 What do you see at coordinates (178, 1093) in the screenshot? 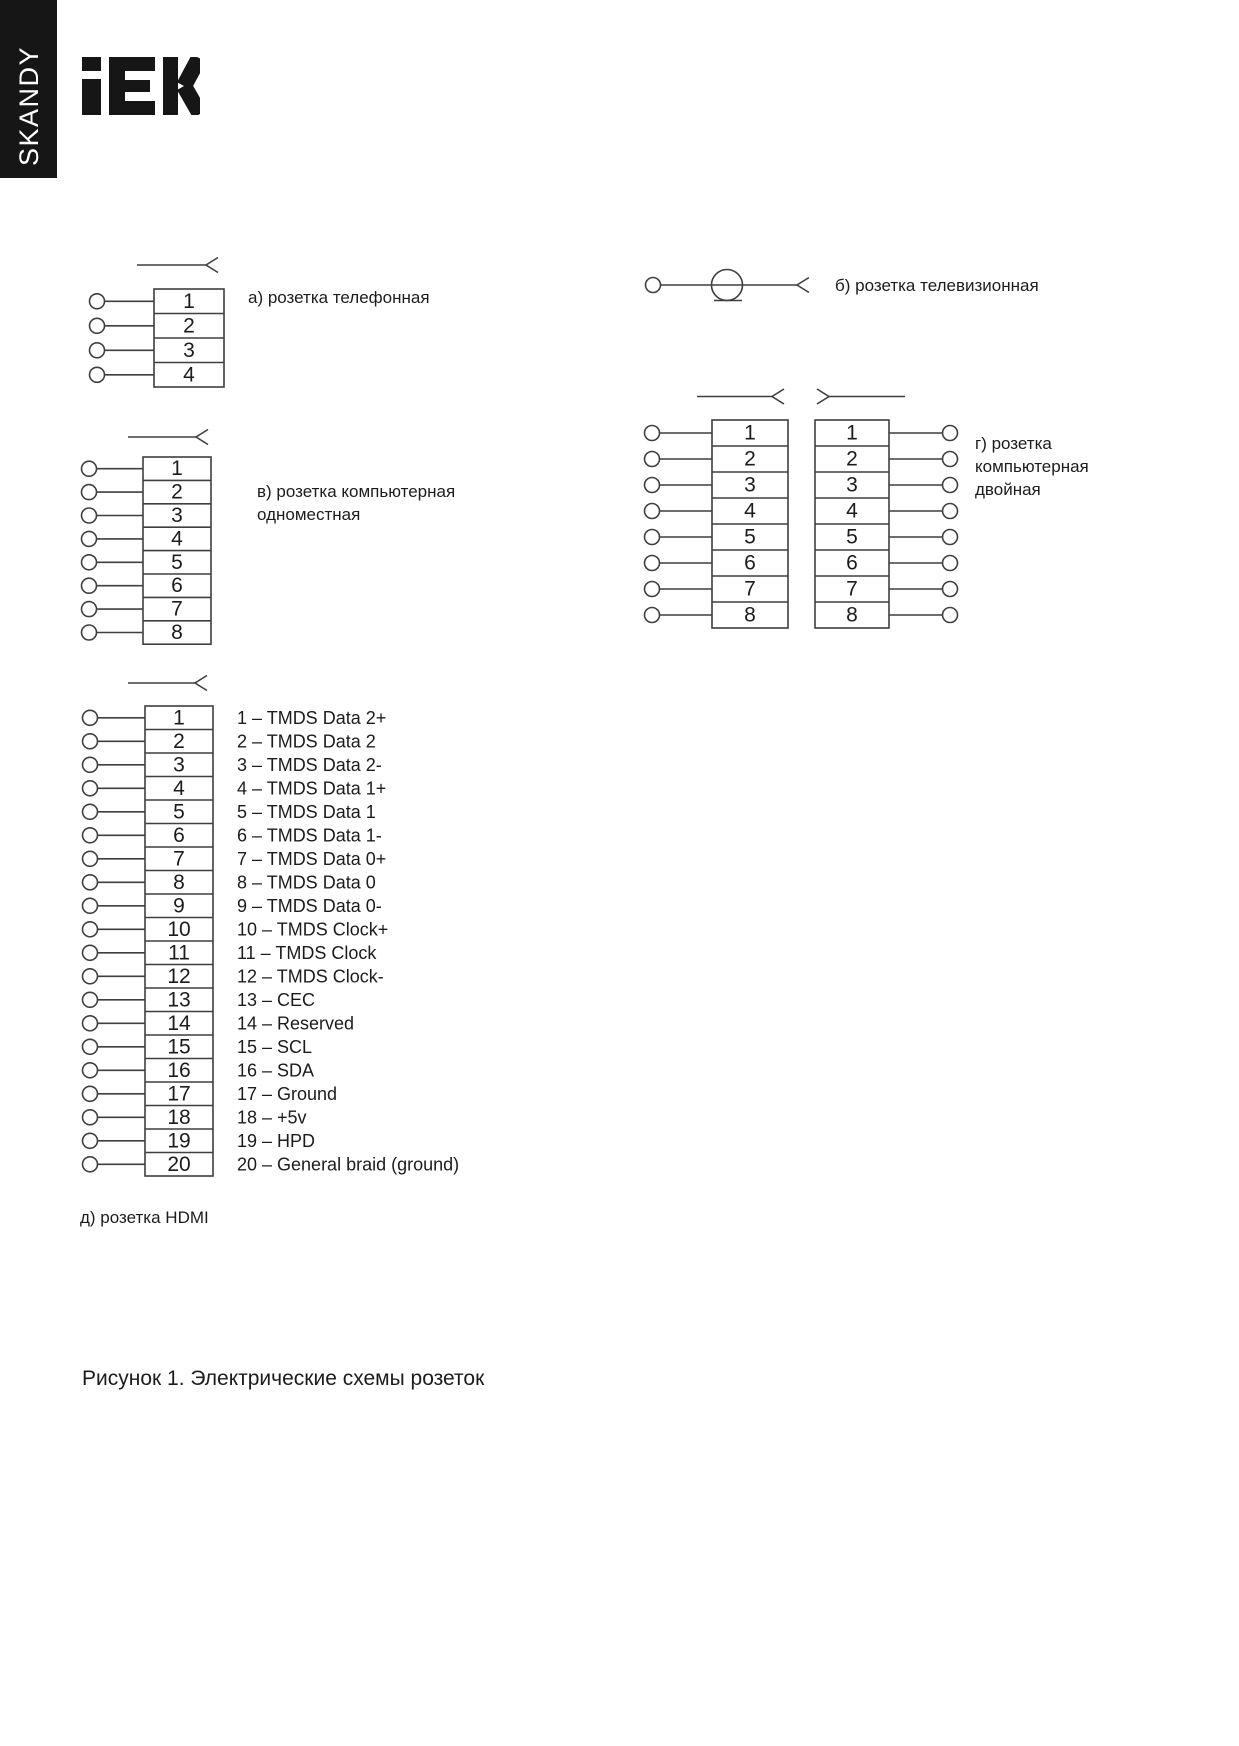
I see `pin-number: 17` at bounding box center [178, 1093].